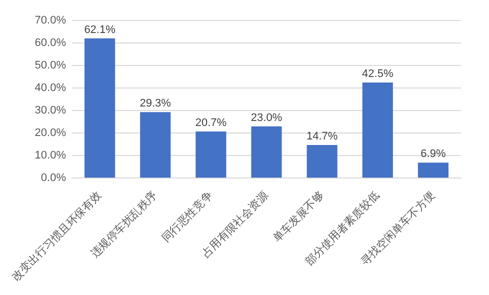 The width and height of the screenshot is (489, 295). What do you see at coordinates (433, 154) in the screenshot?
I see `data-label: 6.9%` at bounding box center [433, 154].